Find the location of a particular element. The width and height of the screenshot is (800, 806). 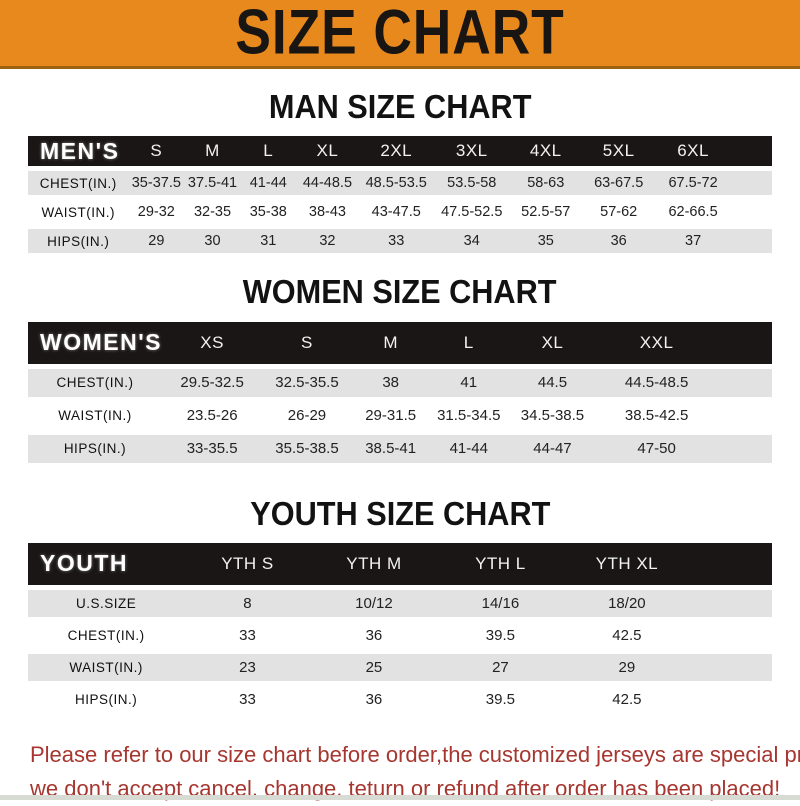

size-value-cell: 29 is located at coordinates (156, 241).